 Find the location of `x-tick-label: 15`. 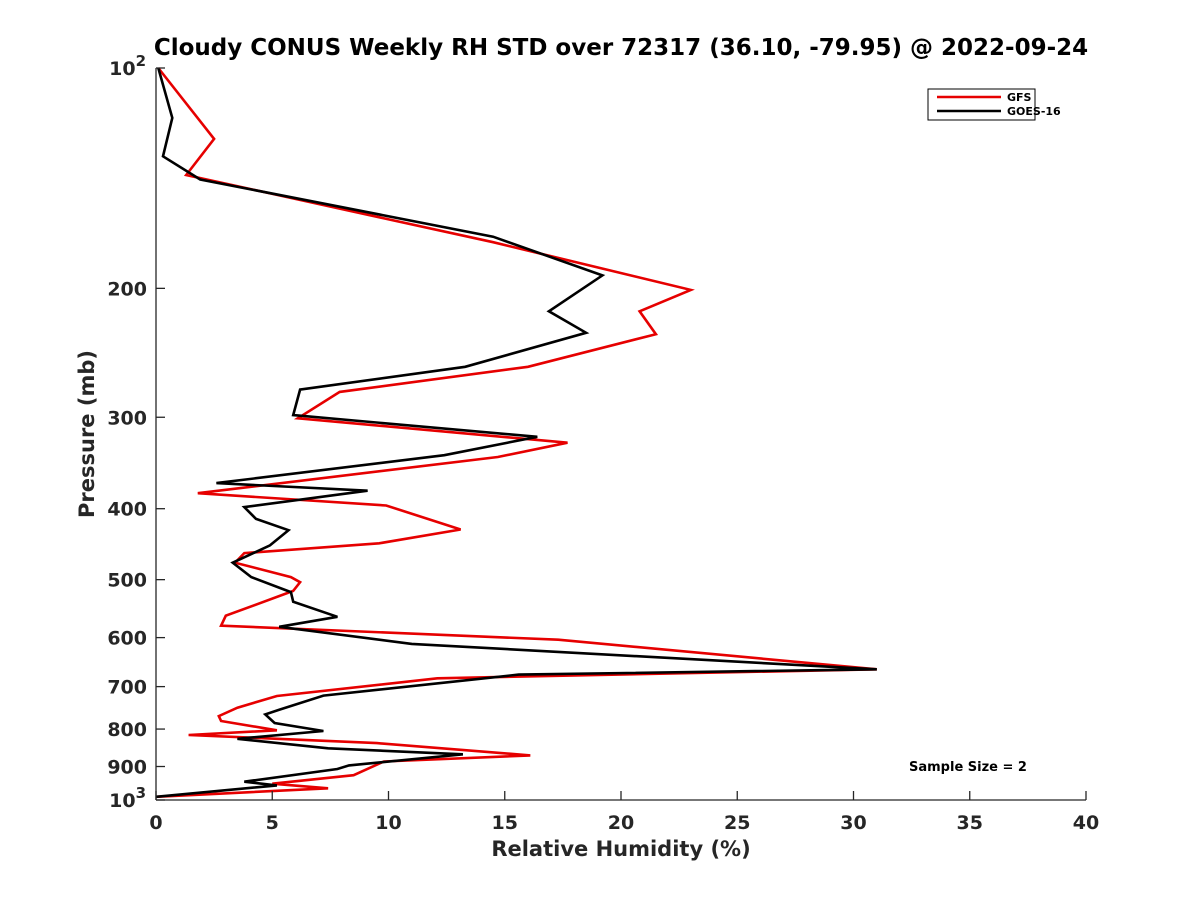

x-tick-label: 15 is located at coordinates (505, 823).